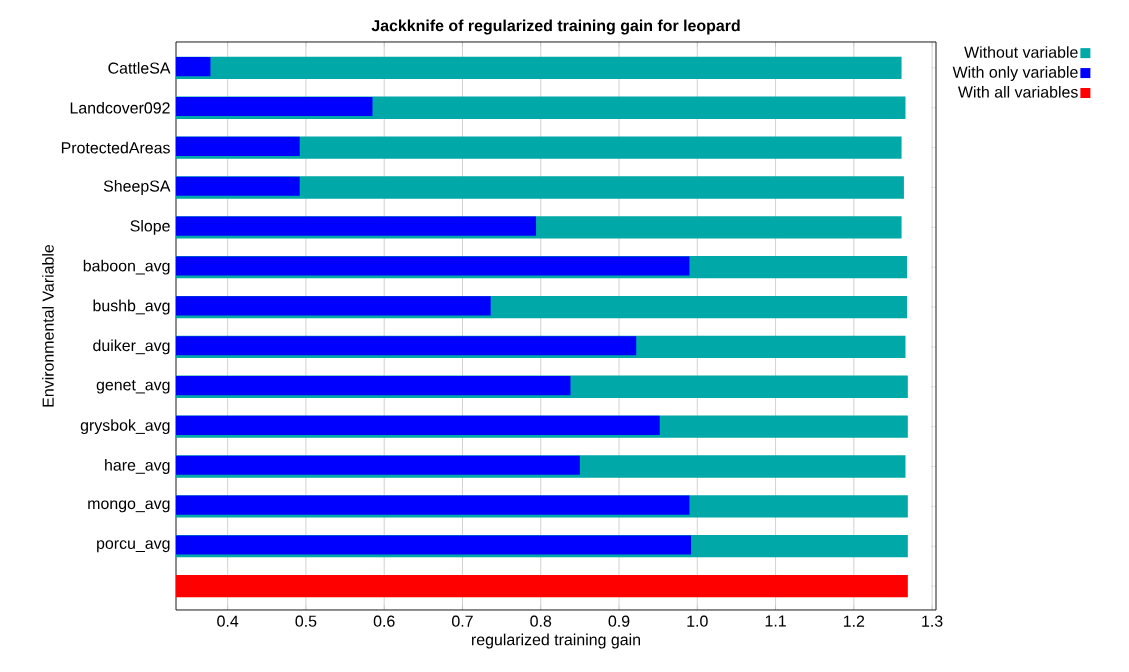 The image size is (1129, 672). What do you see at coordinates (1015, 73) in the screenshot?
I see `legend-label: With only variable` at bounding box center [1015, 73].